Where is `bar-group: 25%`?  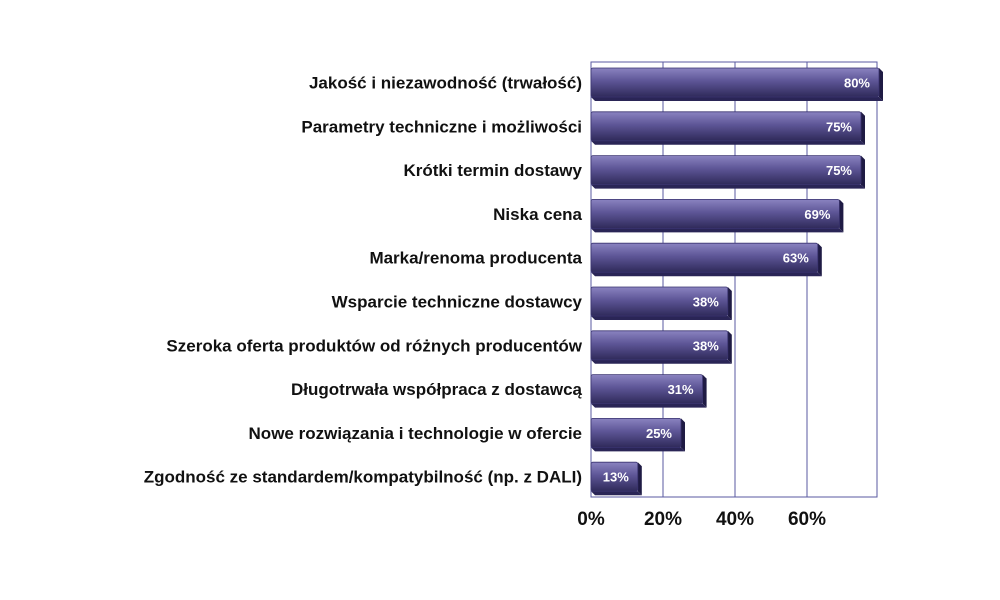
bar-group: 25% is located at coordinates (637, 434).